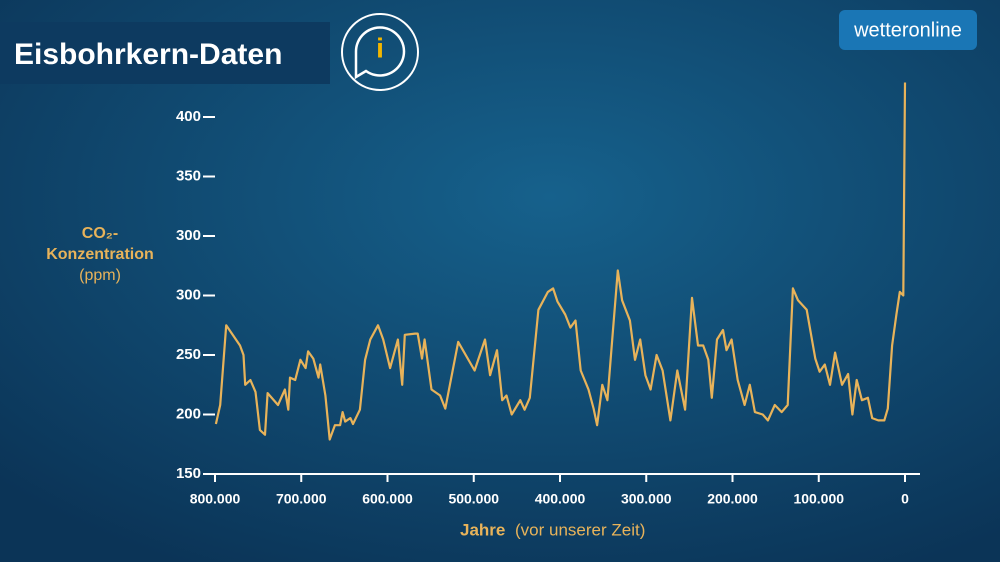 Image resolution: width=1000 pixels, height=562 pixels. I want to click on x-tick-label: 800.000, so click(215, 499).